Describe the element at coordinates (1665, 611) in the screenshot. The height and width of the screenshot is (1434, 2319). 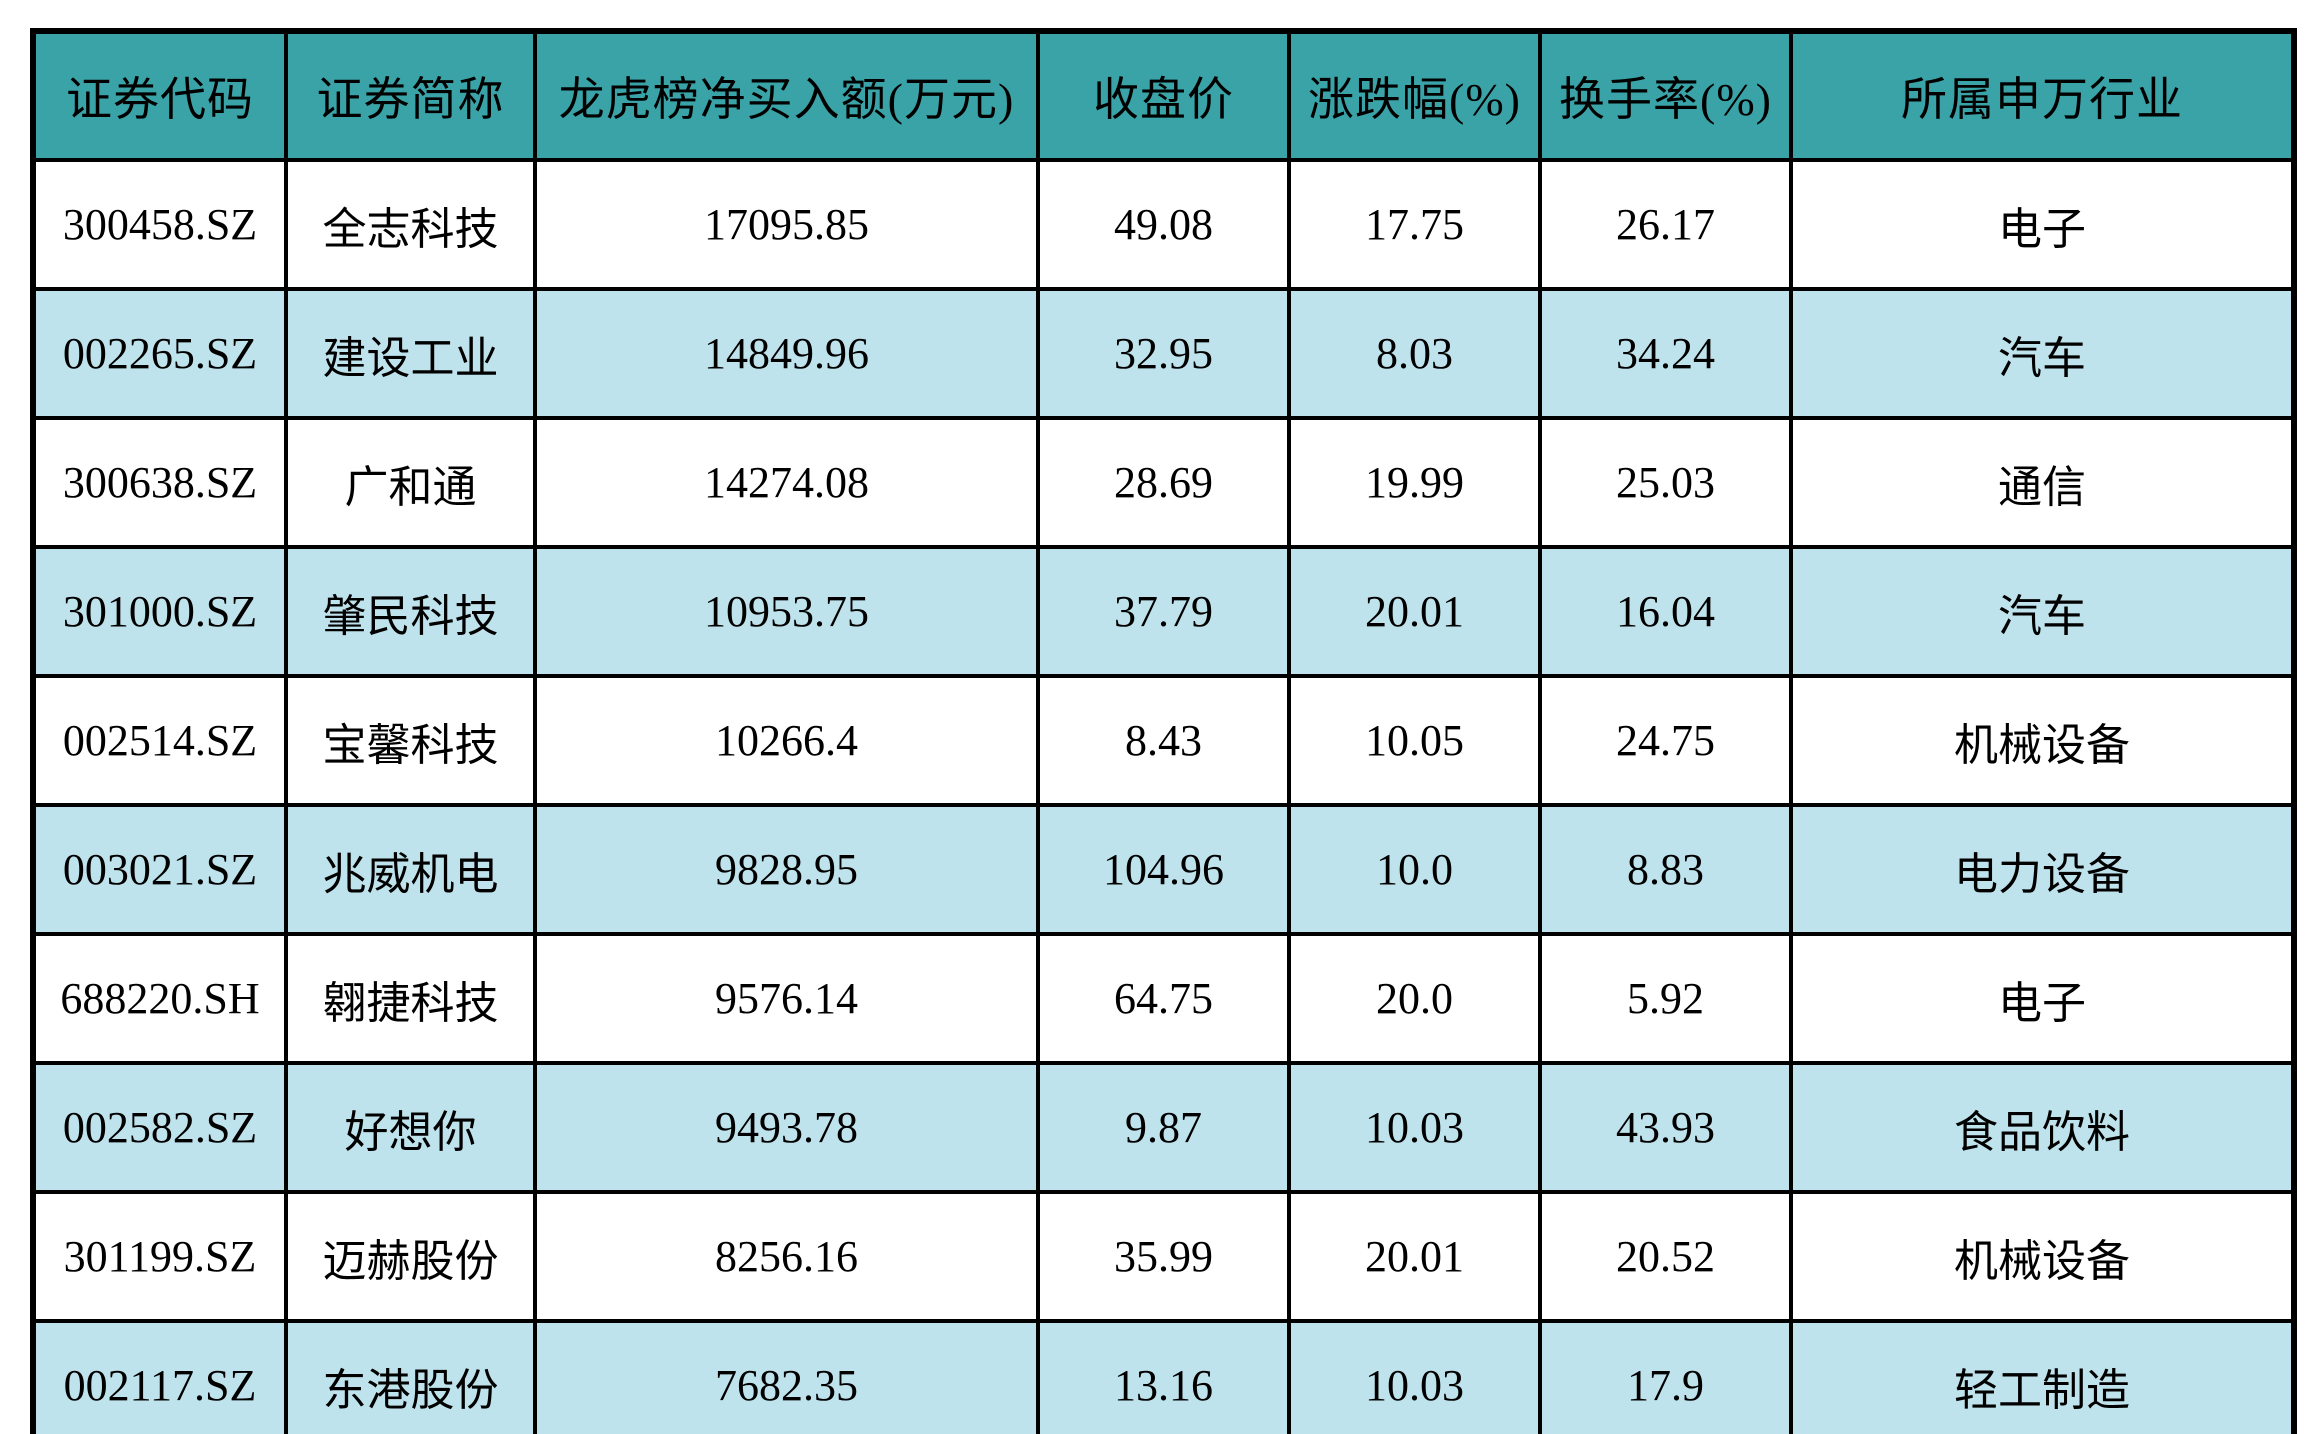
I see `cell-turnover: 16.04` at that location.